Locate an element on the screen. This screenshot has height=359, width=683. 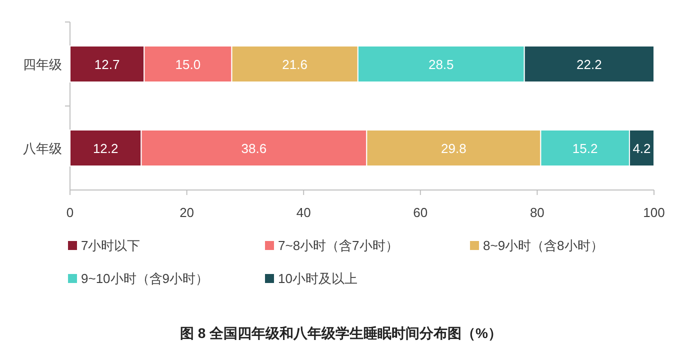
data-label: 38.6 is located at coordinates (254, 148).